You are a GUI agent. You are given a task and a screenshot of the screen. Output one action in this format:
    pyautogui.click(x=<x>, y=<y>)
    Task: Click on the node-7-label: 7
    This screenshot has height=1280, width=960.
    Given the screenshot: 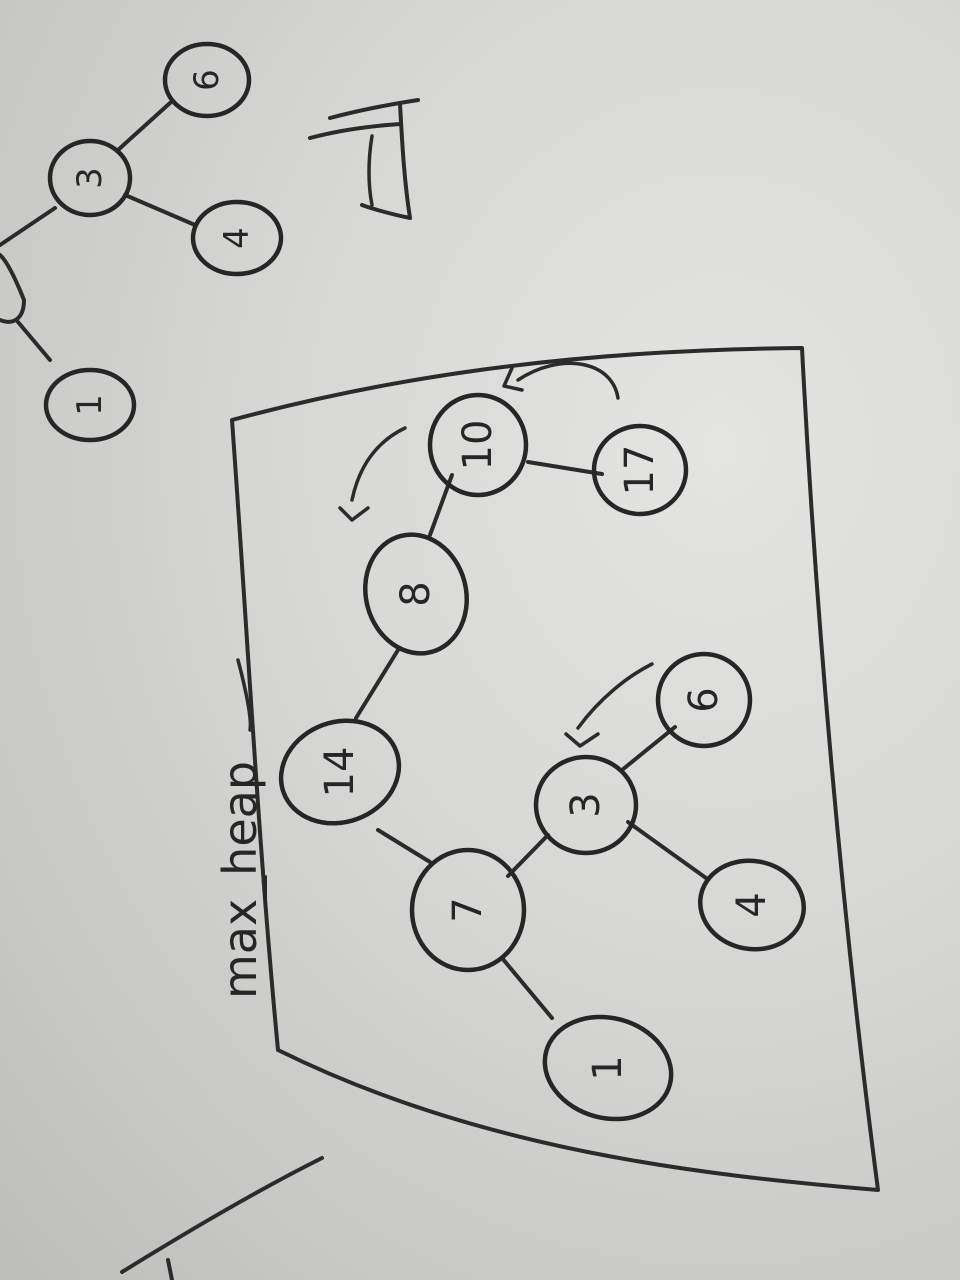 What is the action you would take?
    pyautogui.click(x=468, y=909)
    